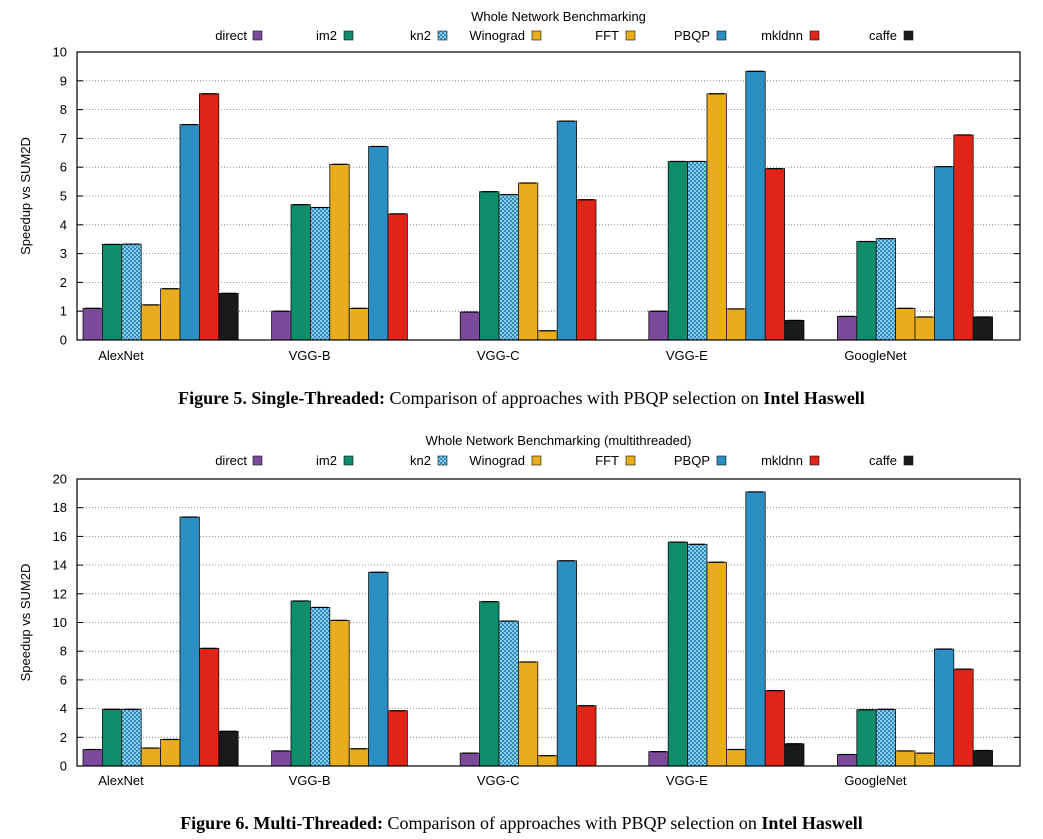 The height and width of the screenshot is (839, 1043). What do you see at coordinates (983, 758) in the screenshot?
I see `bar-googlenet-caffe` at bounding box center [983, 758].